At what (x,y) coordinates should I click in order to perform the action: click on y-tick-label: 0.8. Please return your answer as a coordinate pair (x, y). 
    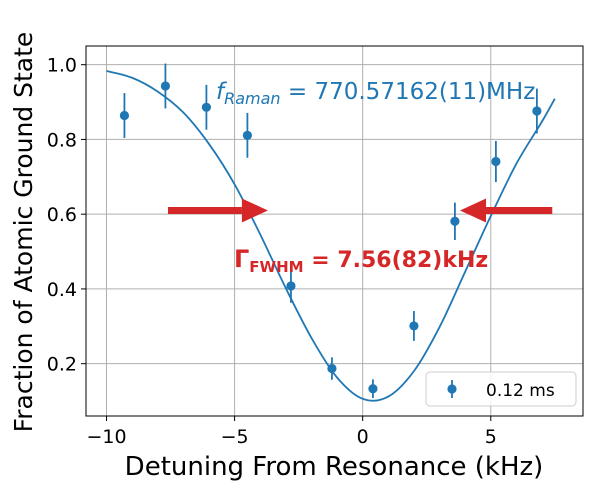
    Looking at the image, I should click on (62, 140).